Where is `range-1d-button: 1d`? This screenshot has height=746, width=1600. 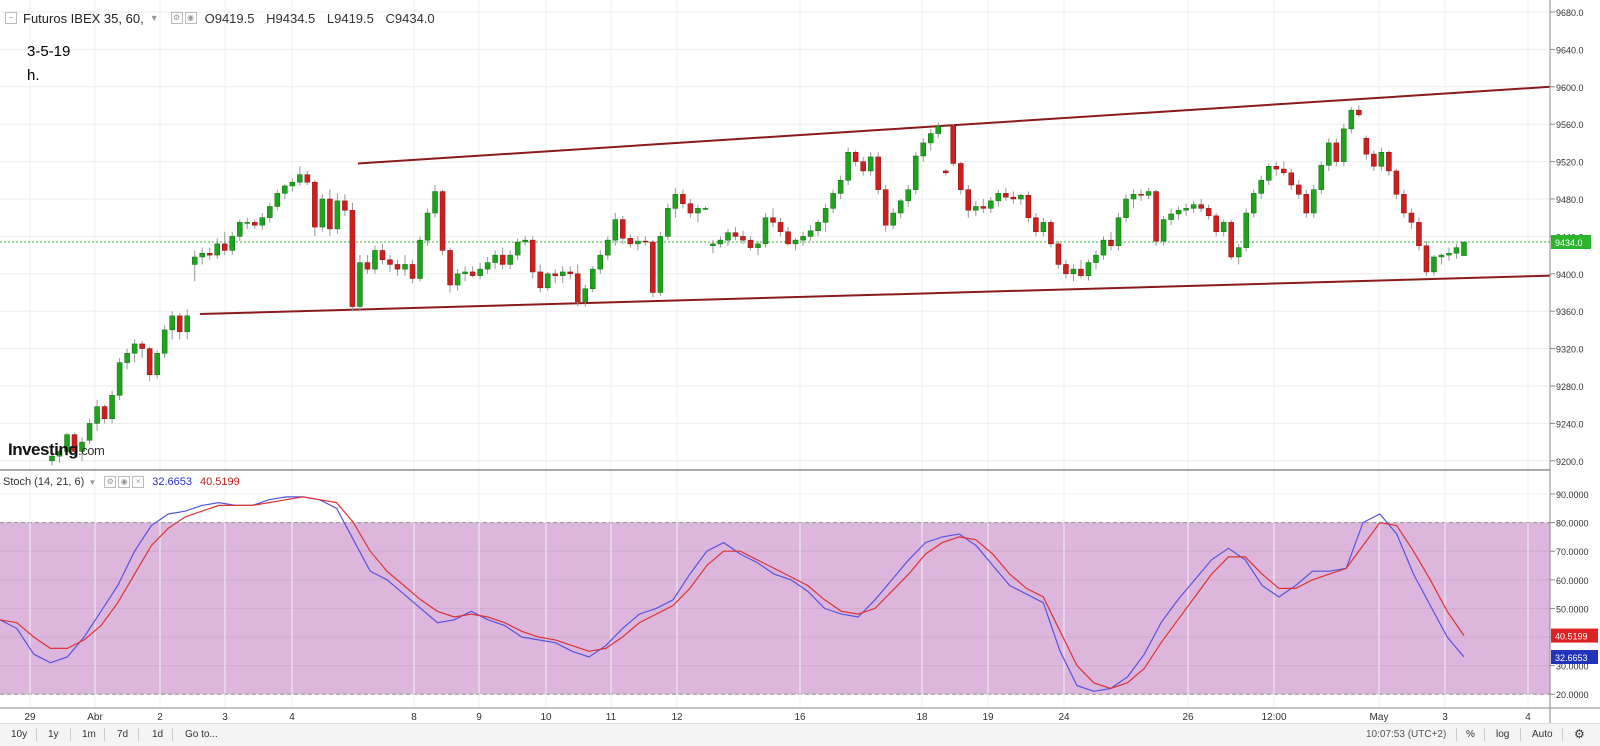
range-1d-button: 1d is located at coordinates (158, 734).